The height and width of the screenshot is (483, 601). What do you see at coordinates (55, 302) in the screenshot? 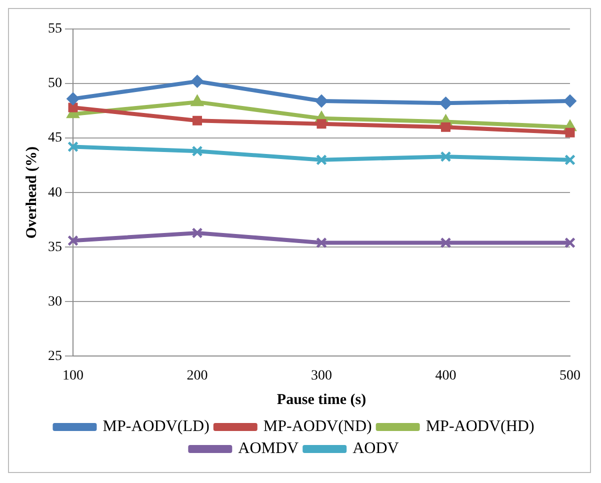
I see `y-tick-label: 30` at bounding box center [55, 302].